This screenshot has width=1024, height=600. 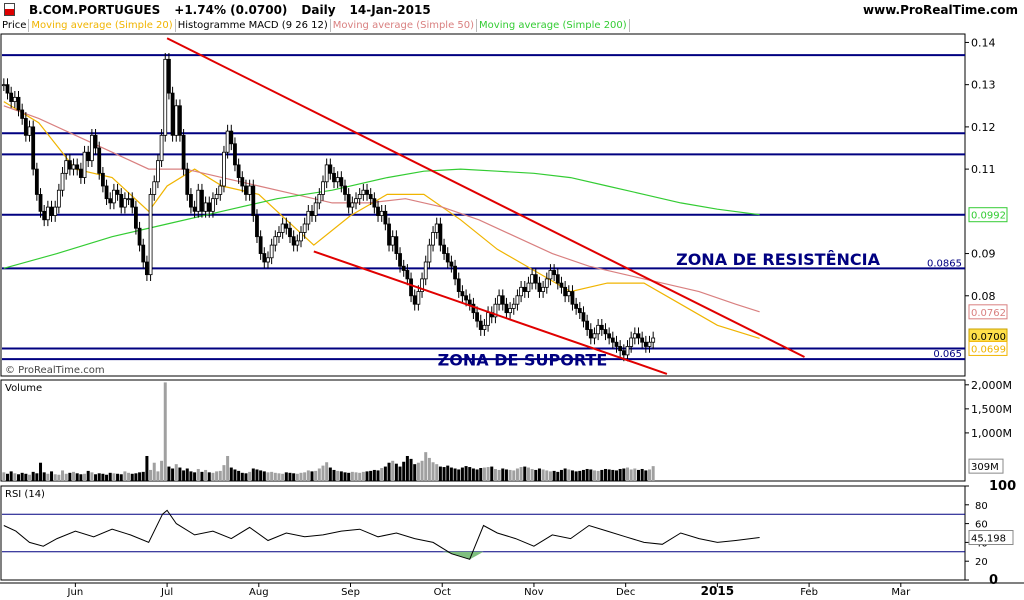 I want to click on legend-item-macd: Histogramme MACD (9 26 12), so click(x=253, y=25).